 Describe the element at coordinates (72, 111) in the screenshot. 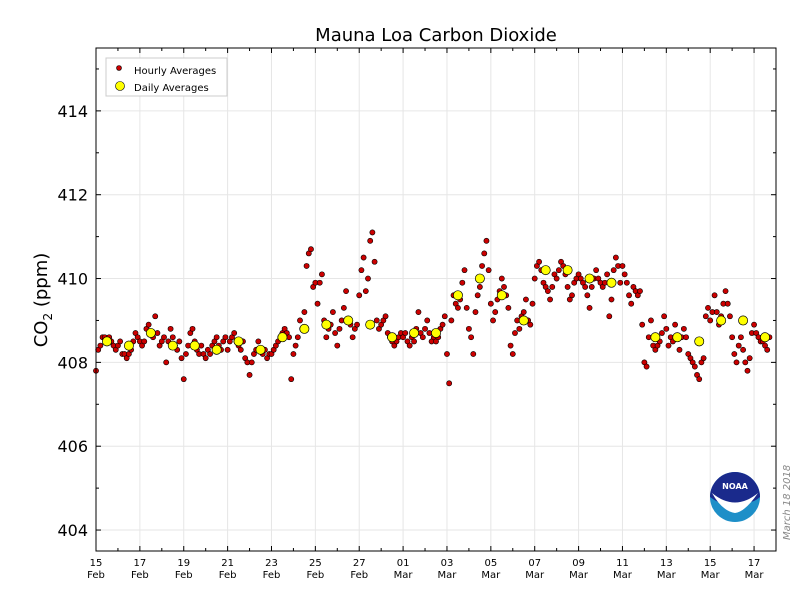

I see `y-tick-label: 414` at that location.